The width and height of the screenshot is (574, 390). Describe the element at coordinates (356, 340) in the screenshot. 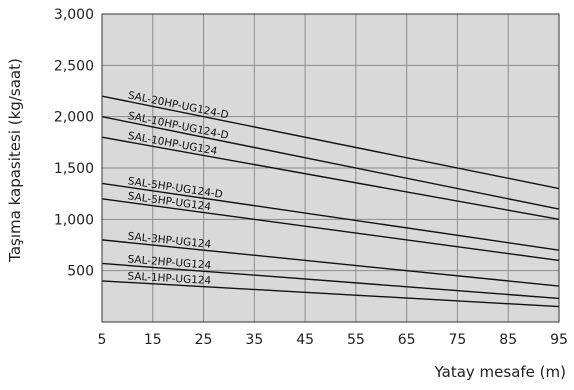

I see `x-tick-label: 55` at that location.